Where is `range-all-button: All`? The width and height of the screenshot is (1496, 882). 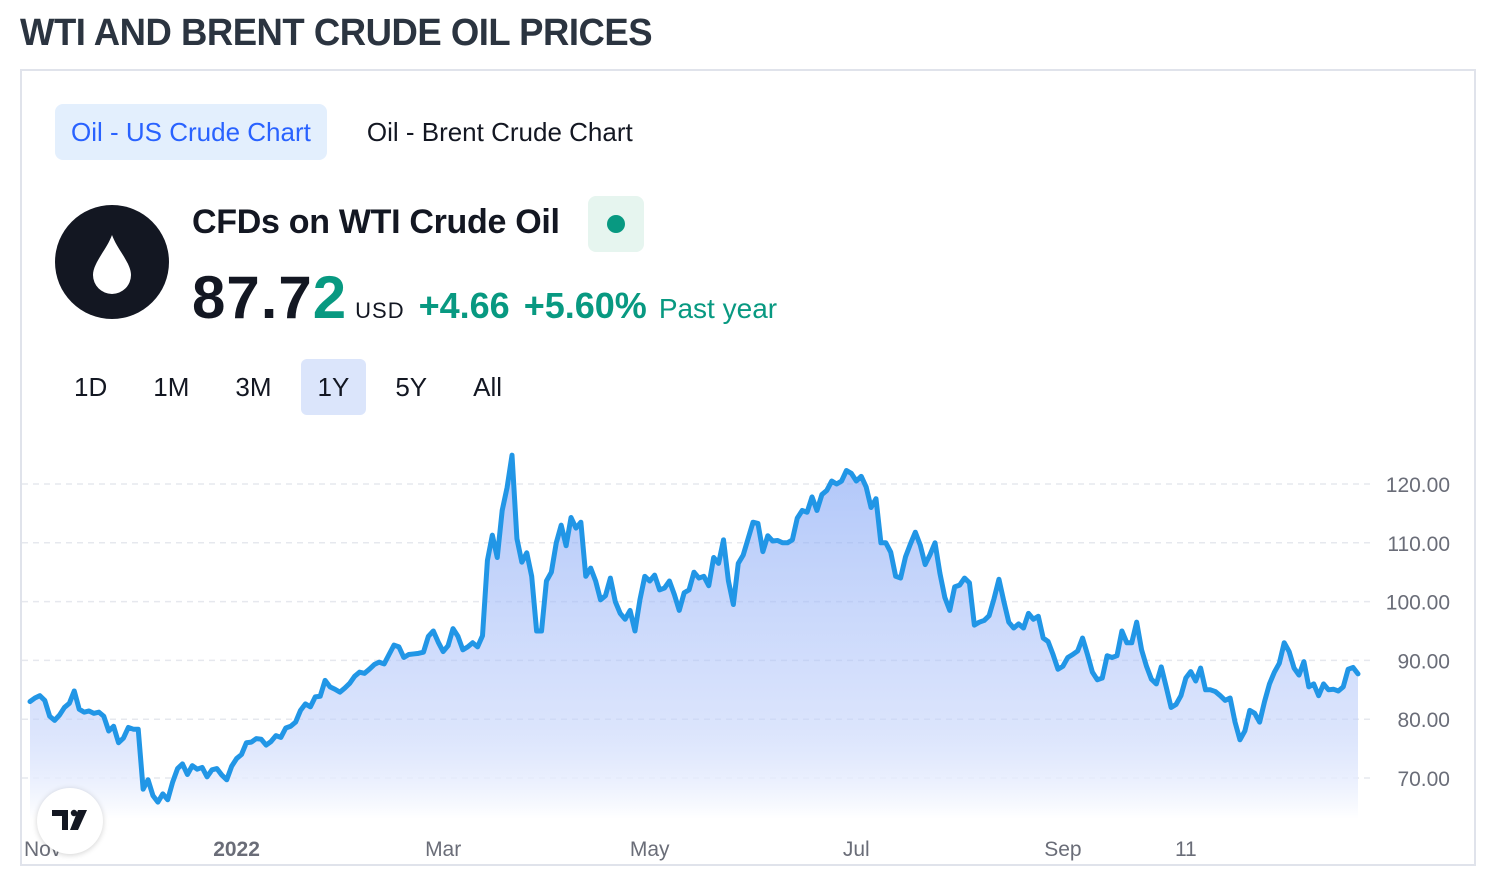
range-all-button: All is located at coordinates (488, 387).